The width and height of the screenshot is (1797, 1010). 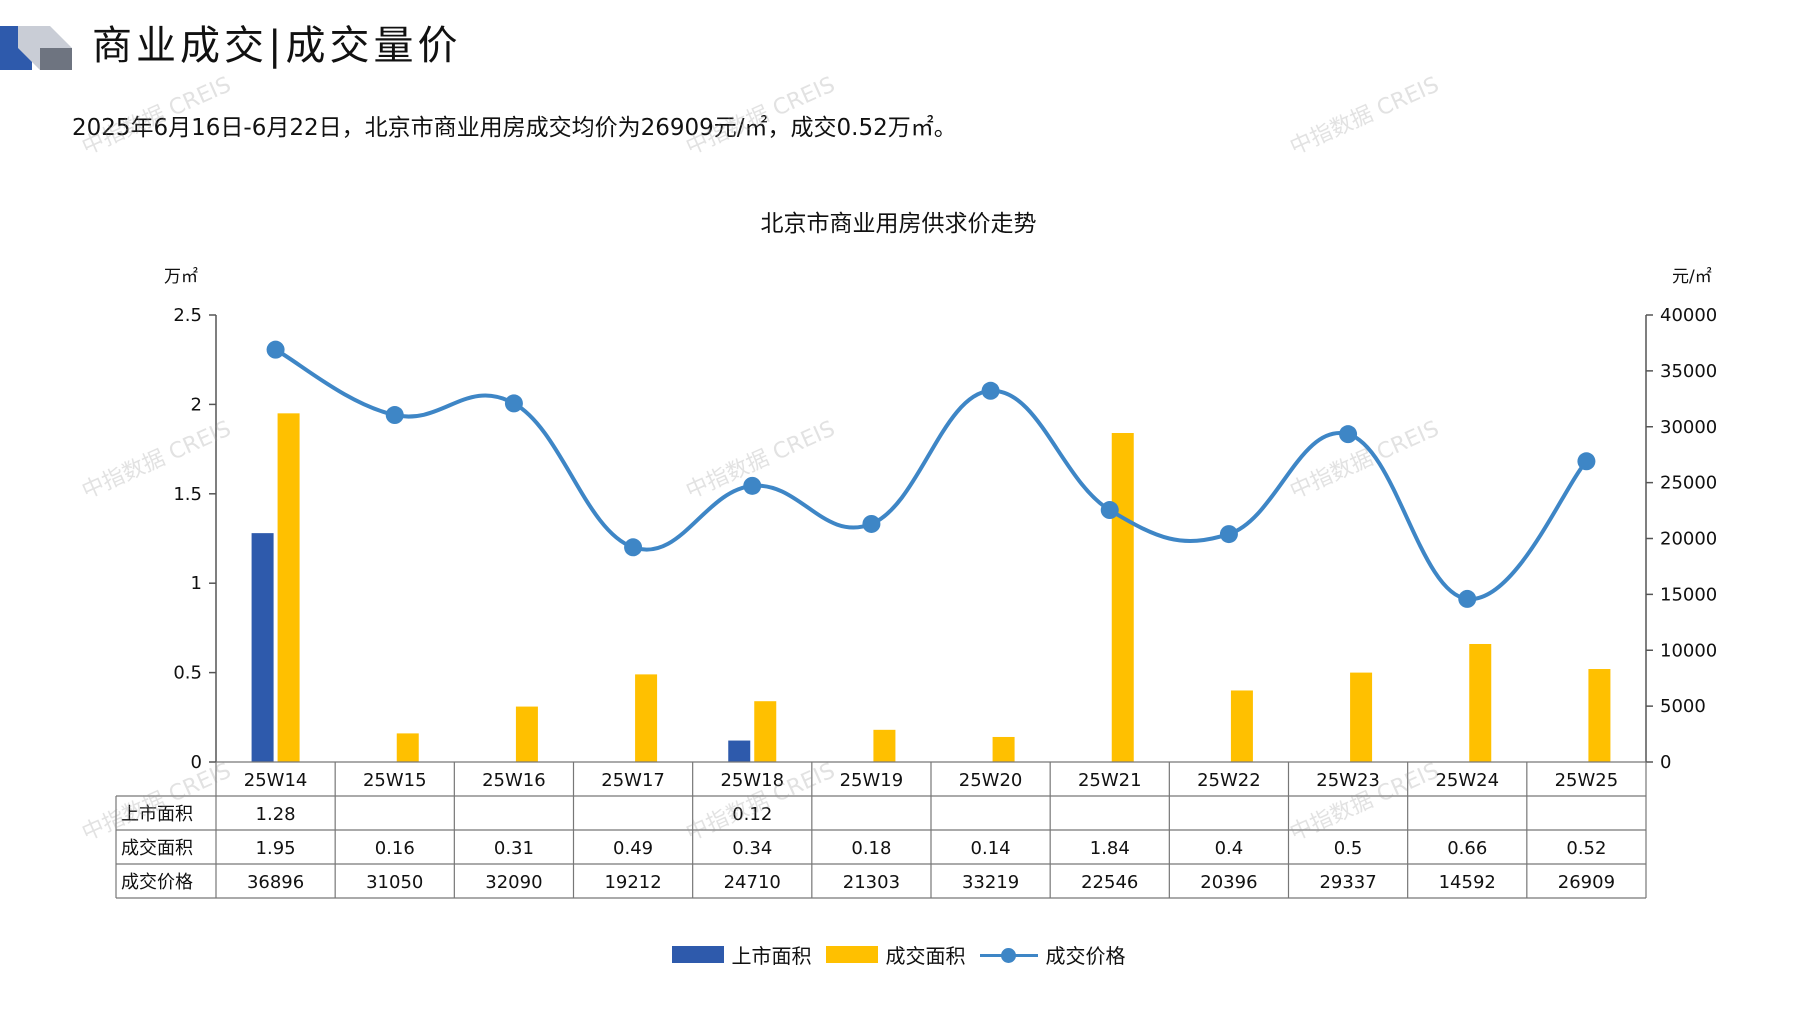 What do you see at coordinates (1683, 706) in the screenshot?
I see `right-axis-tick-label: 5000` at bounding box center [1683, 706].